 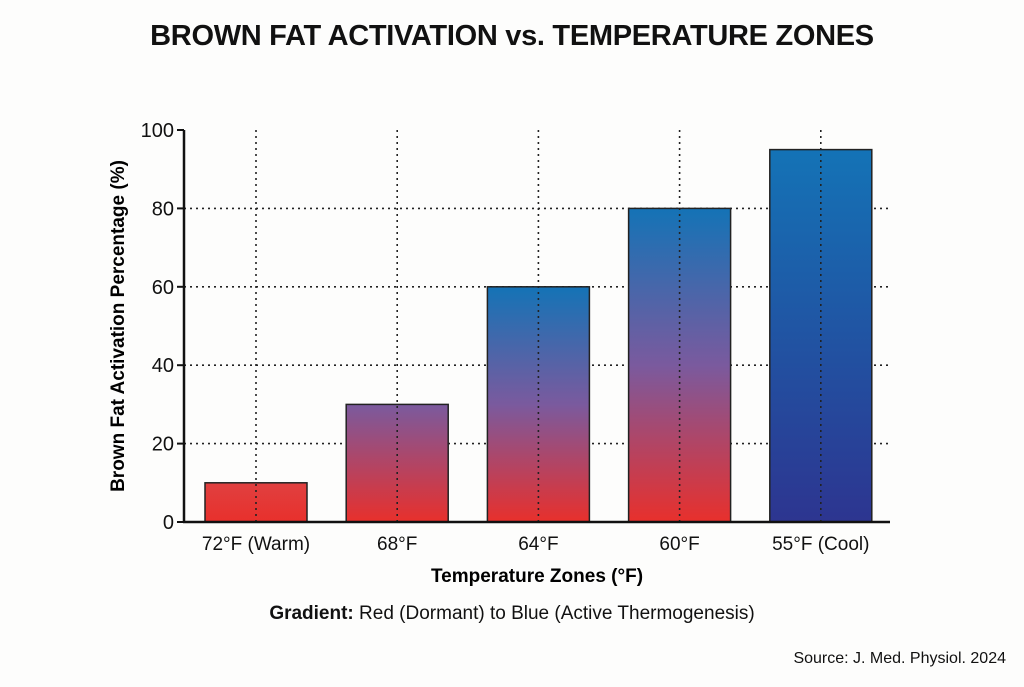 I want to click on x-axis-label: Temperature Zones (°F), so click(x=537, y=576).